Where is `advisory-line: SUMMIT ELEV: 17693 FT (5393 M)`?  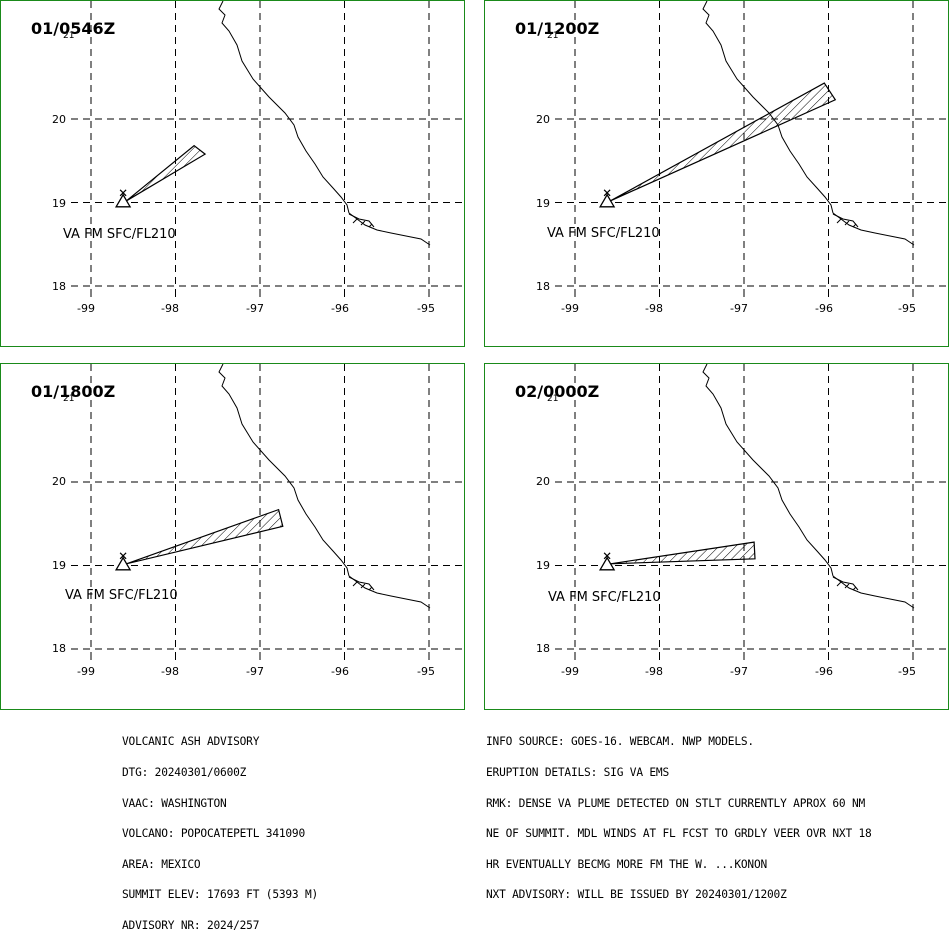 advisory-line: SUMMIT ELEV: 17693 FT (5393 M) is located at coordinates (220, 895).